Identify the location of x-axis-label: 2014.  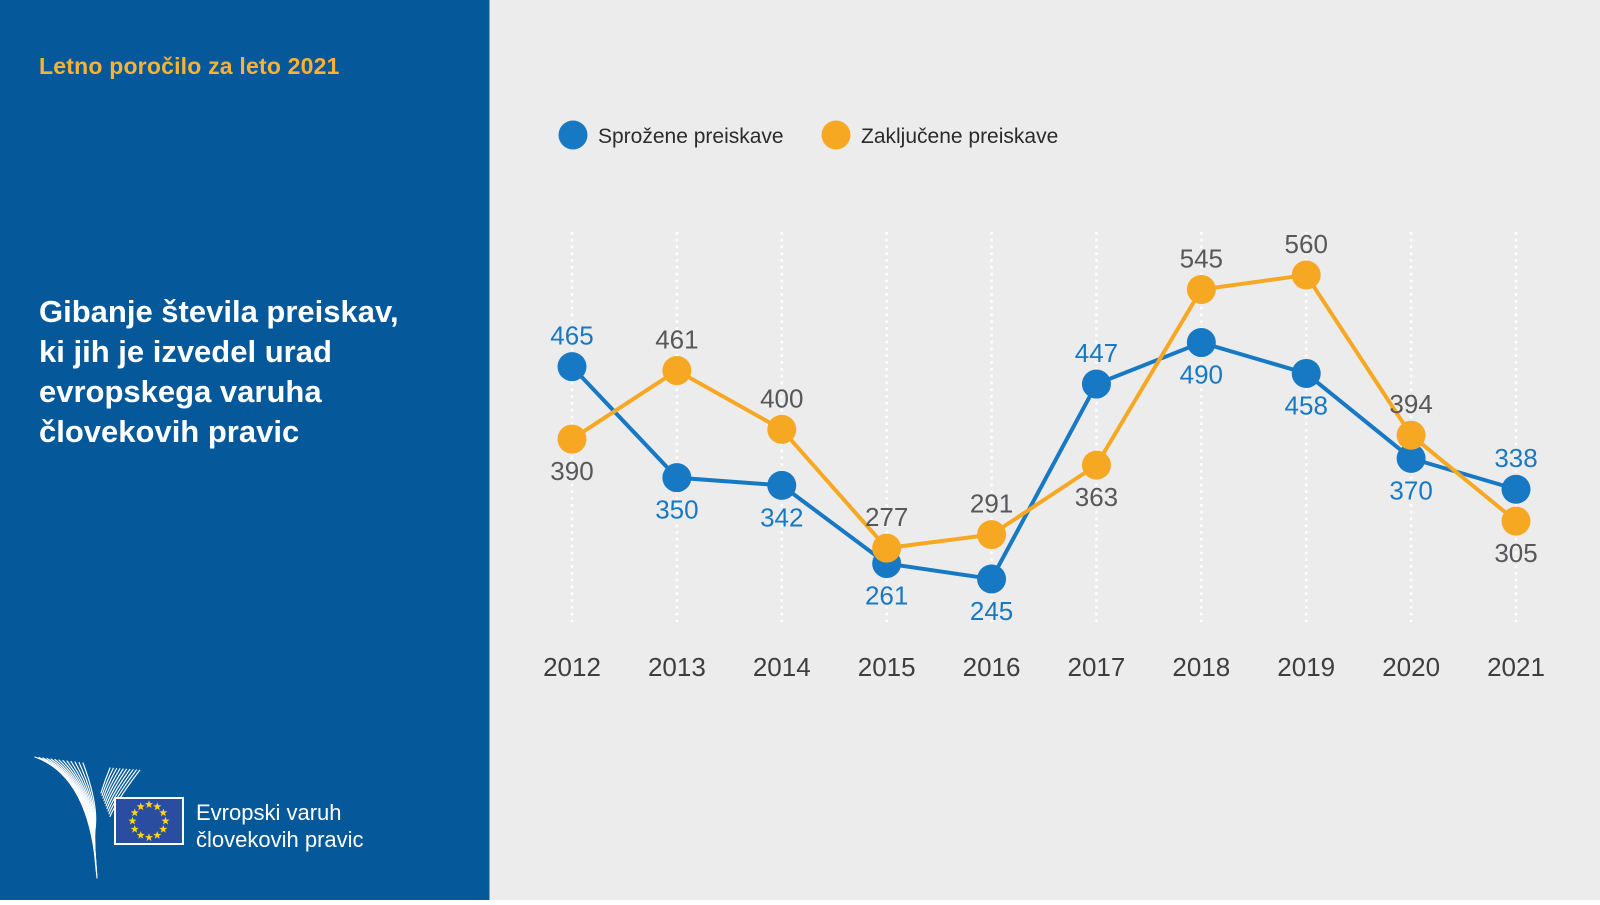
(782, 667).